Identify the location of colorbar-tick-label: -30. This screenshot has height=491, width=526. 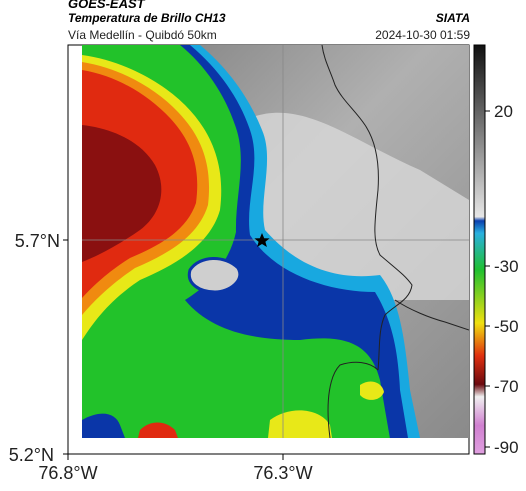
(506, 266).